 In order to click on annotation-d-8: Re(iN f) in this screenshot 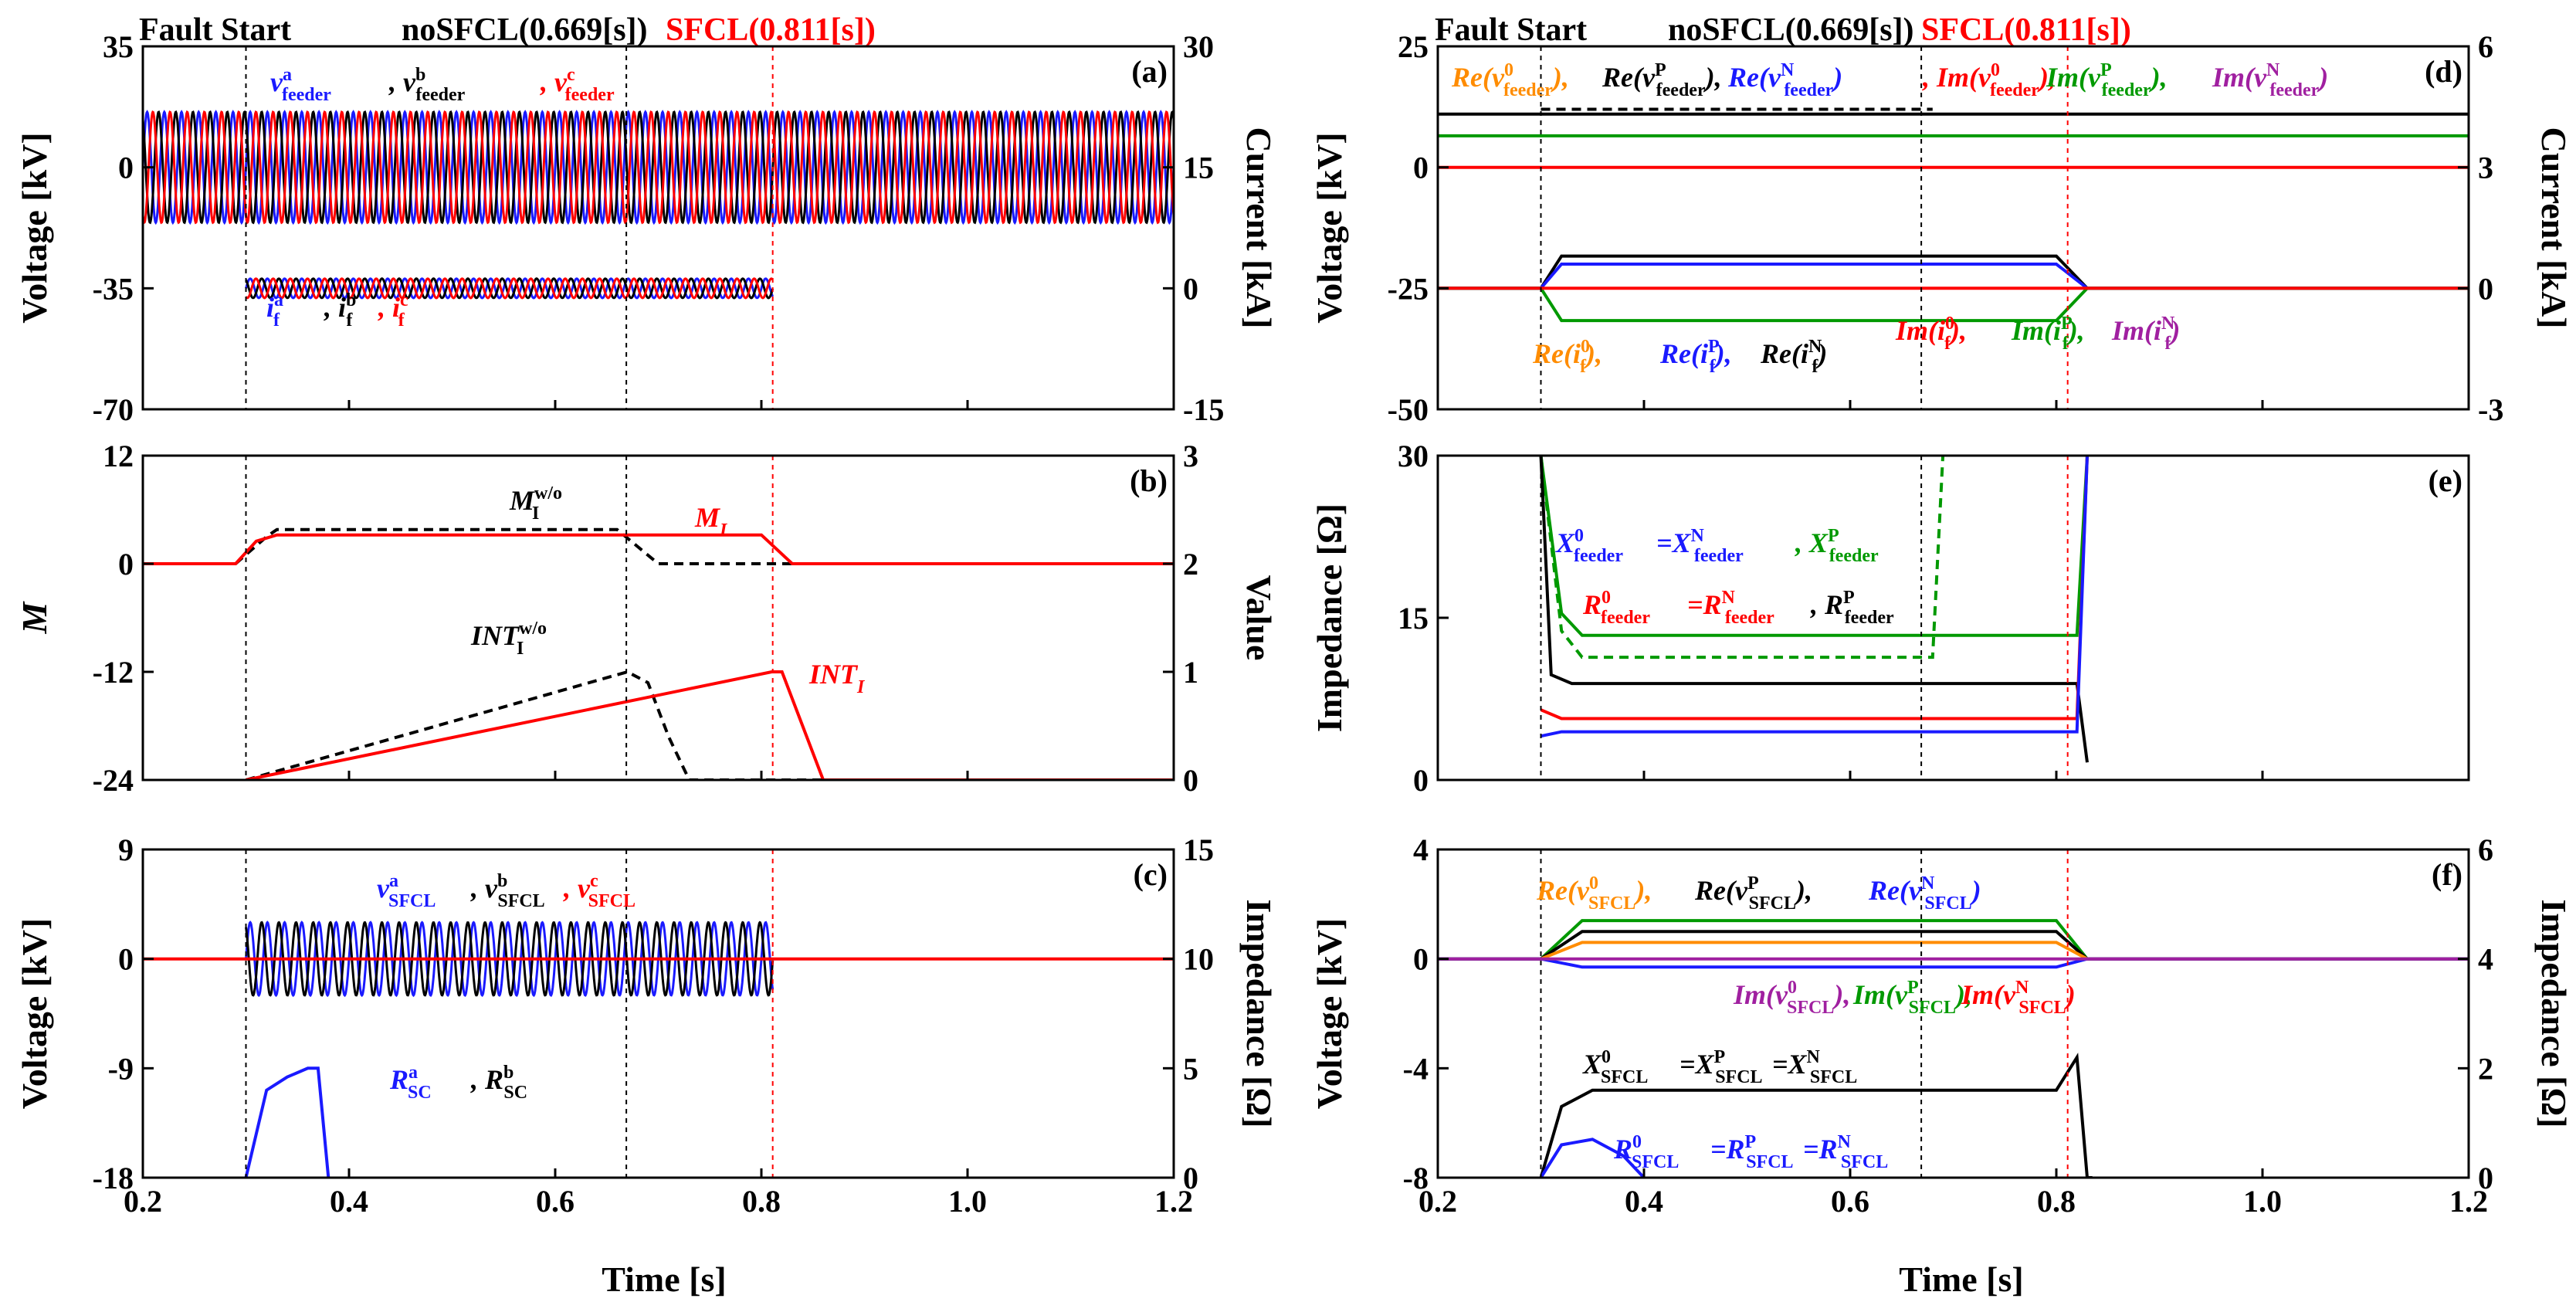, I will do `click(1793, 357)`.